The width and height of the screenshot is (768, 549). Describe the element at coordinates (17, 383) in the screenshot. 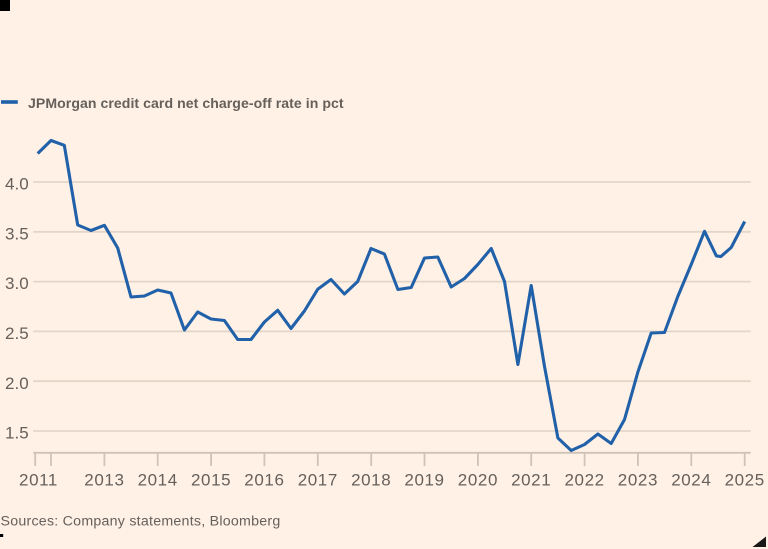

I see `svg-text: 2.0` at that location.